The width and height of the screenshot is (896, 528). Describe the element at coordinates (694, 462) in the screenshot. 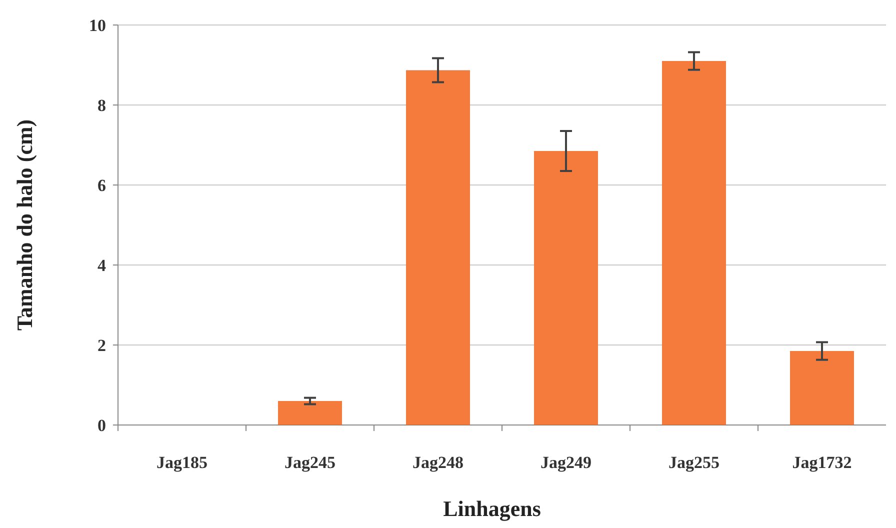

I see `x-tick-label: Jag255` at that location.